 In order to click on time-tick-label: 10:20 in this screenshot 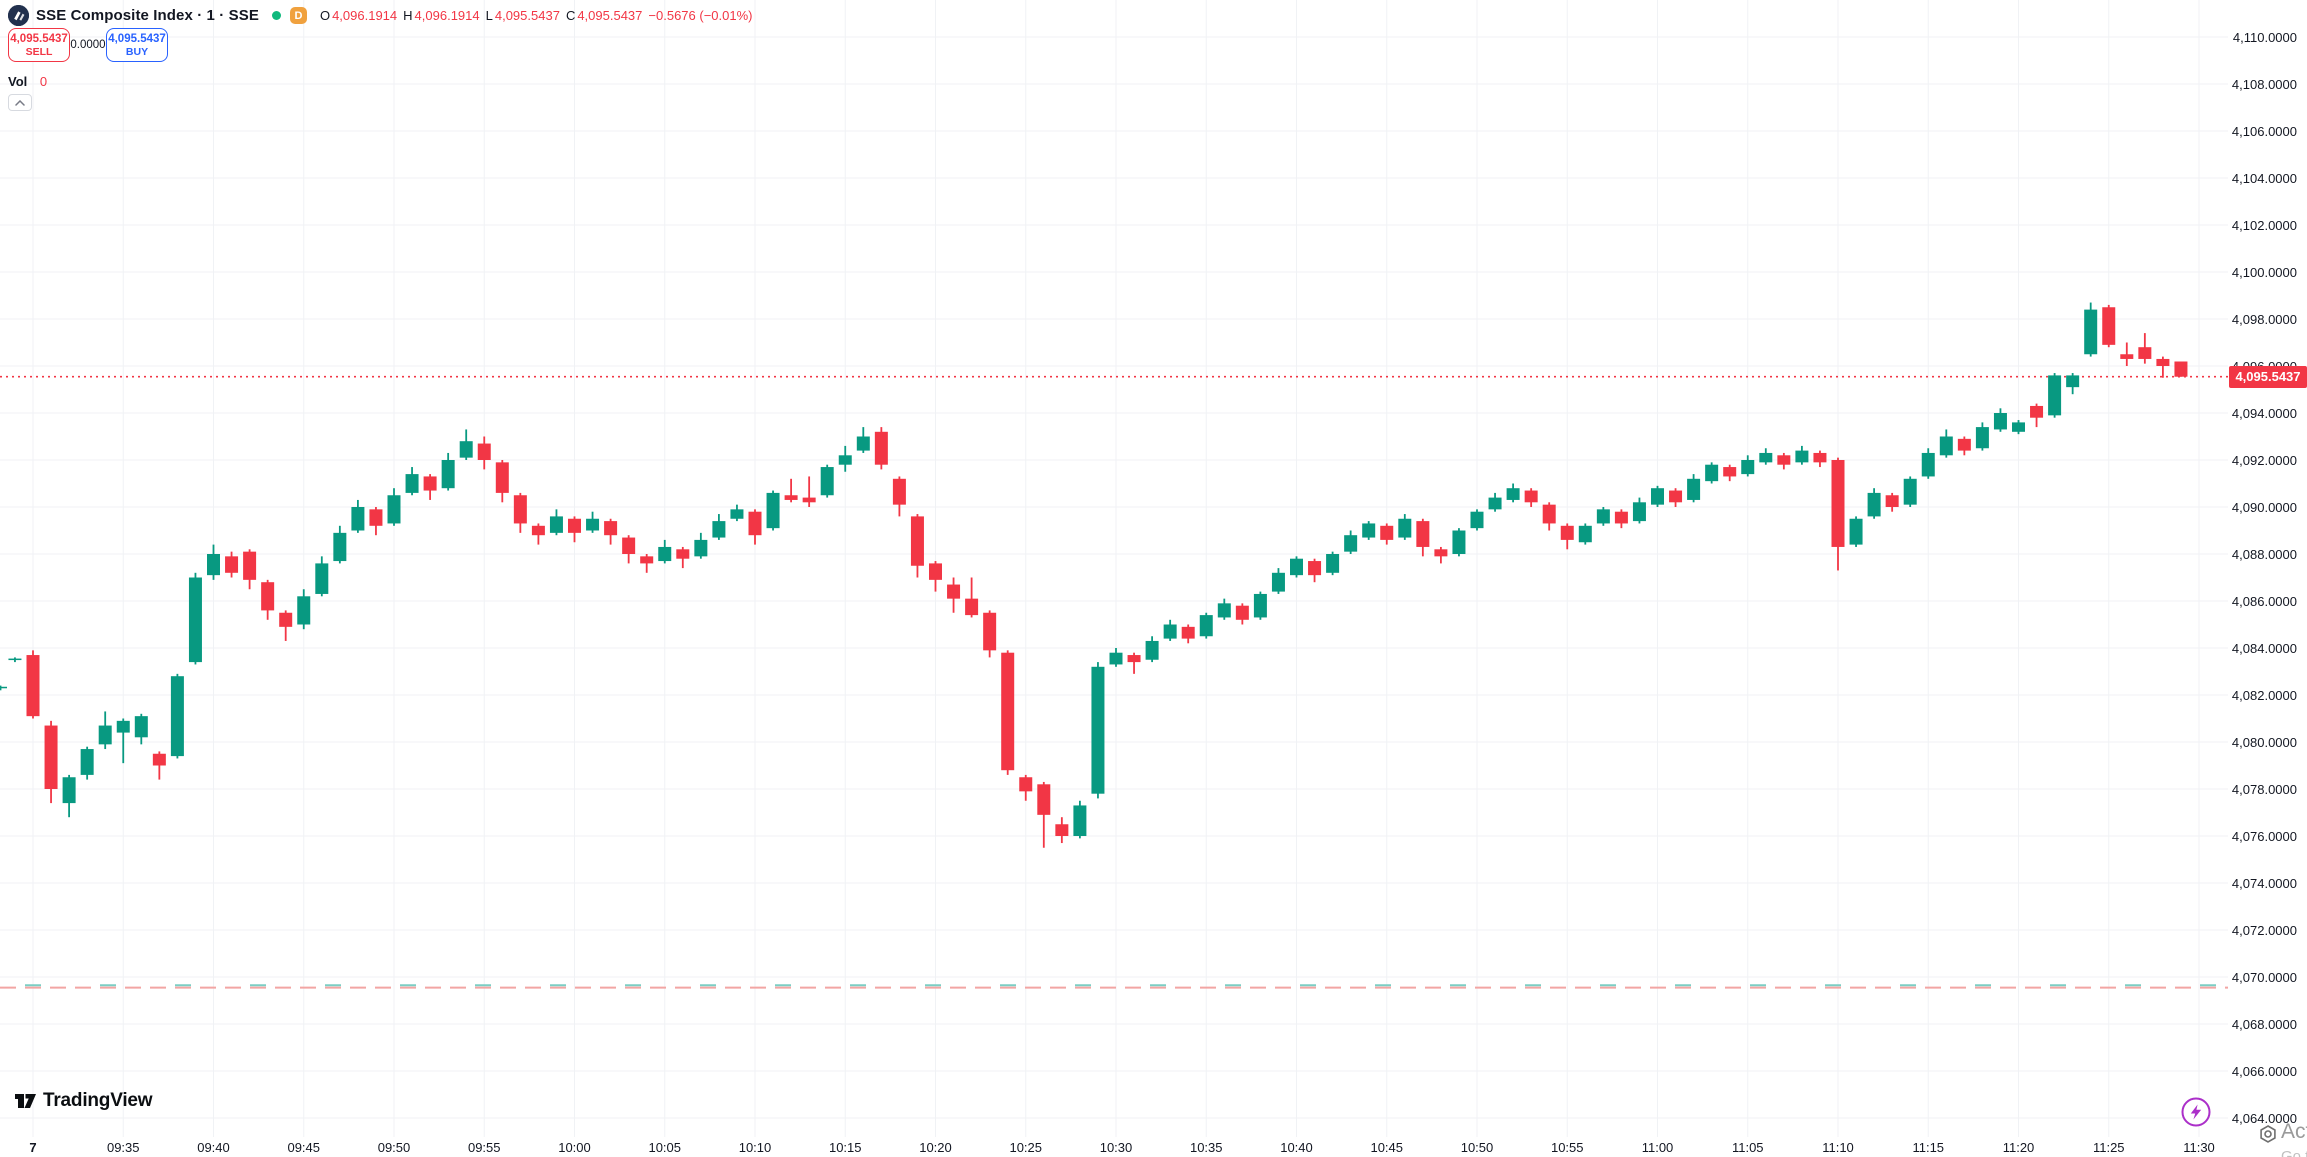, I will do `click(935, 1147)`.